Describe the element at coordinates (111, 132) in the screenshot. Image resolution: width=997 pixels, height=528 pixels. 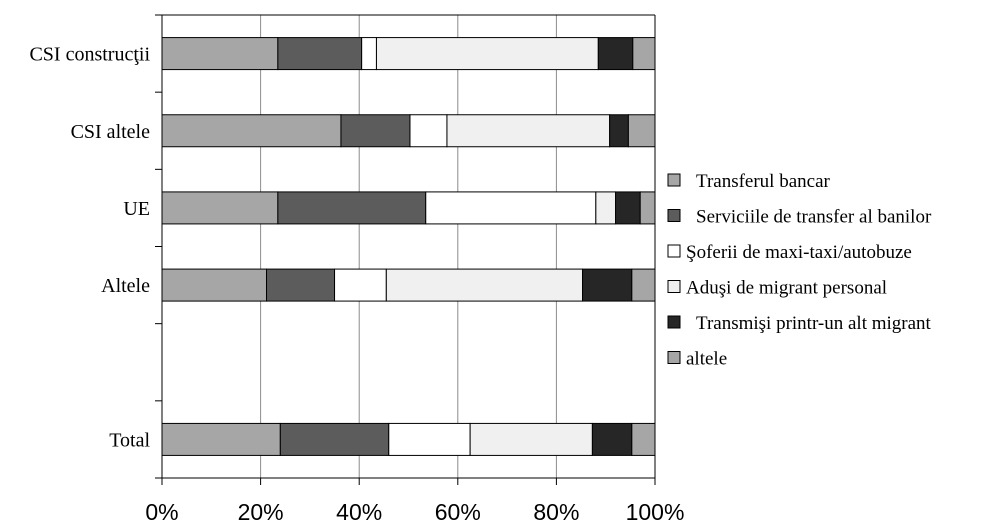
I see `category-label: CSI altele` at that location.